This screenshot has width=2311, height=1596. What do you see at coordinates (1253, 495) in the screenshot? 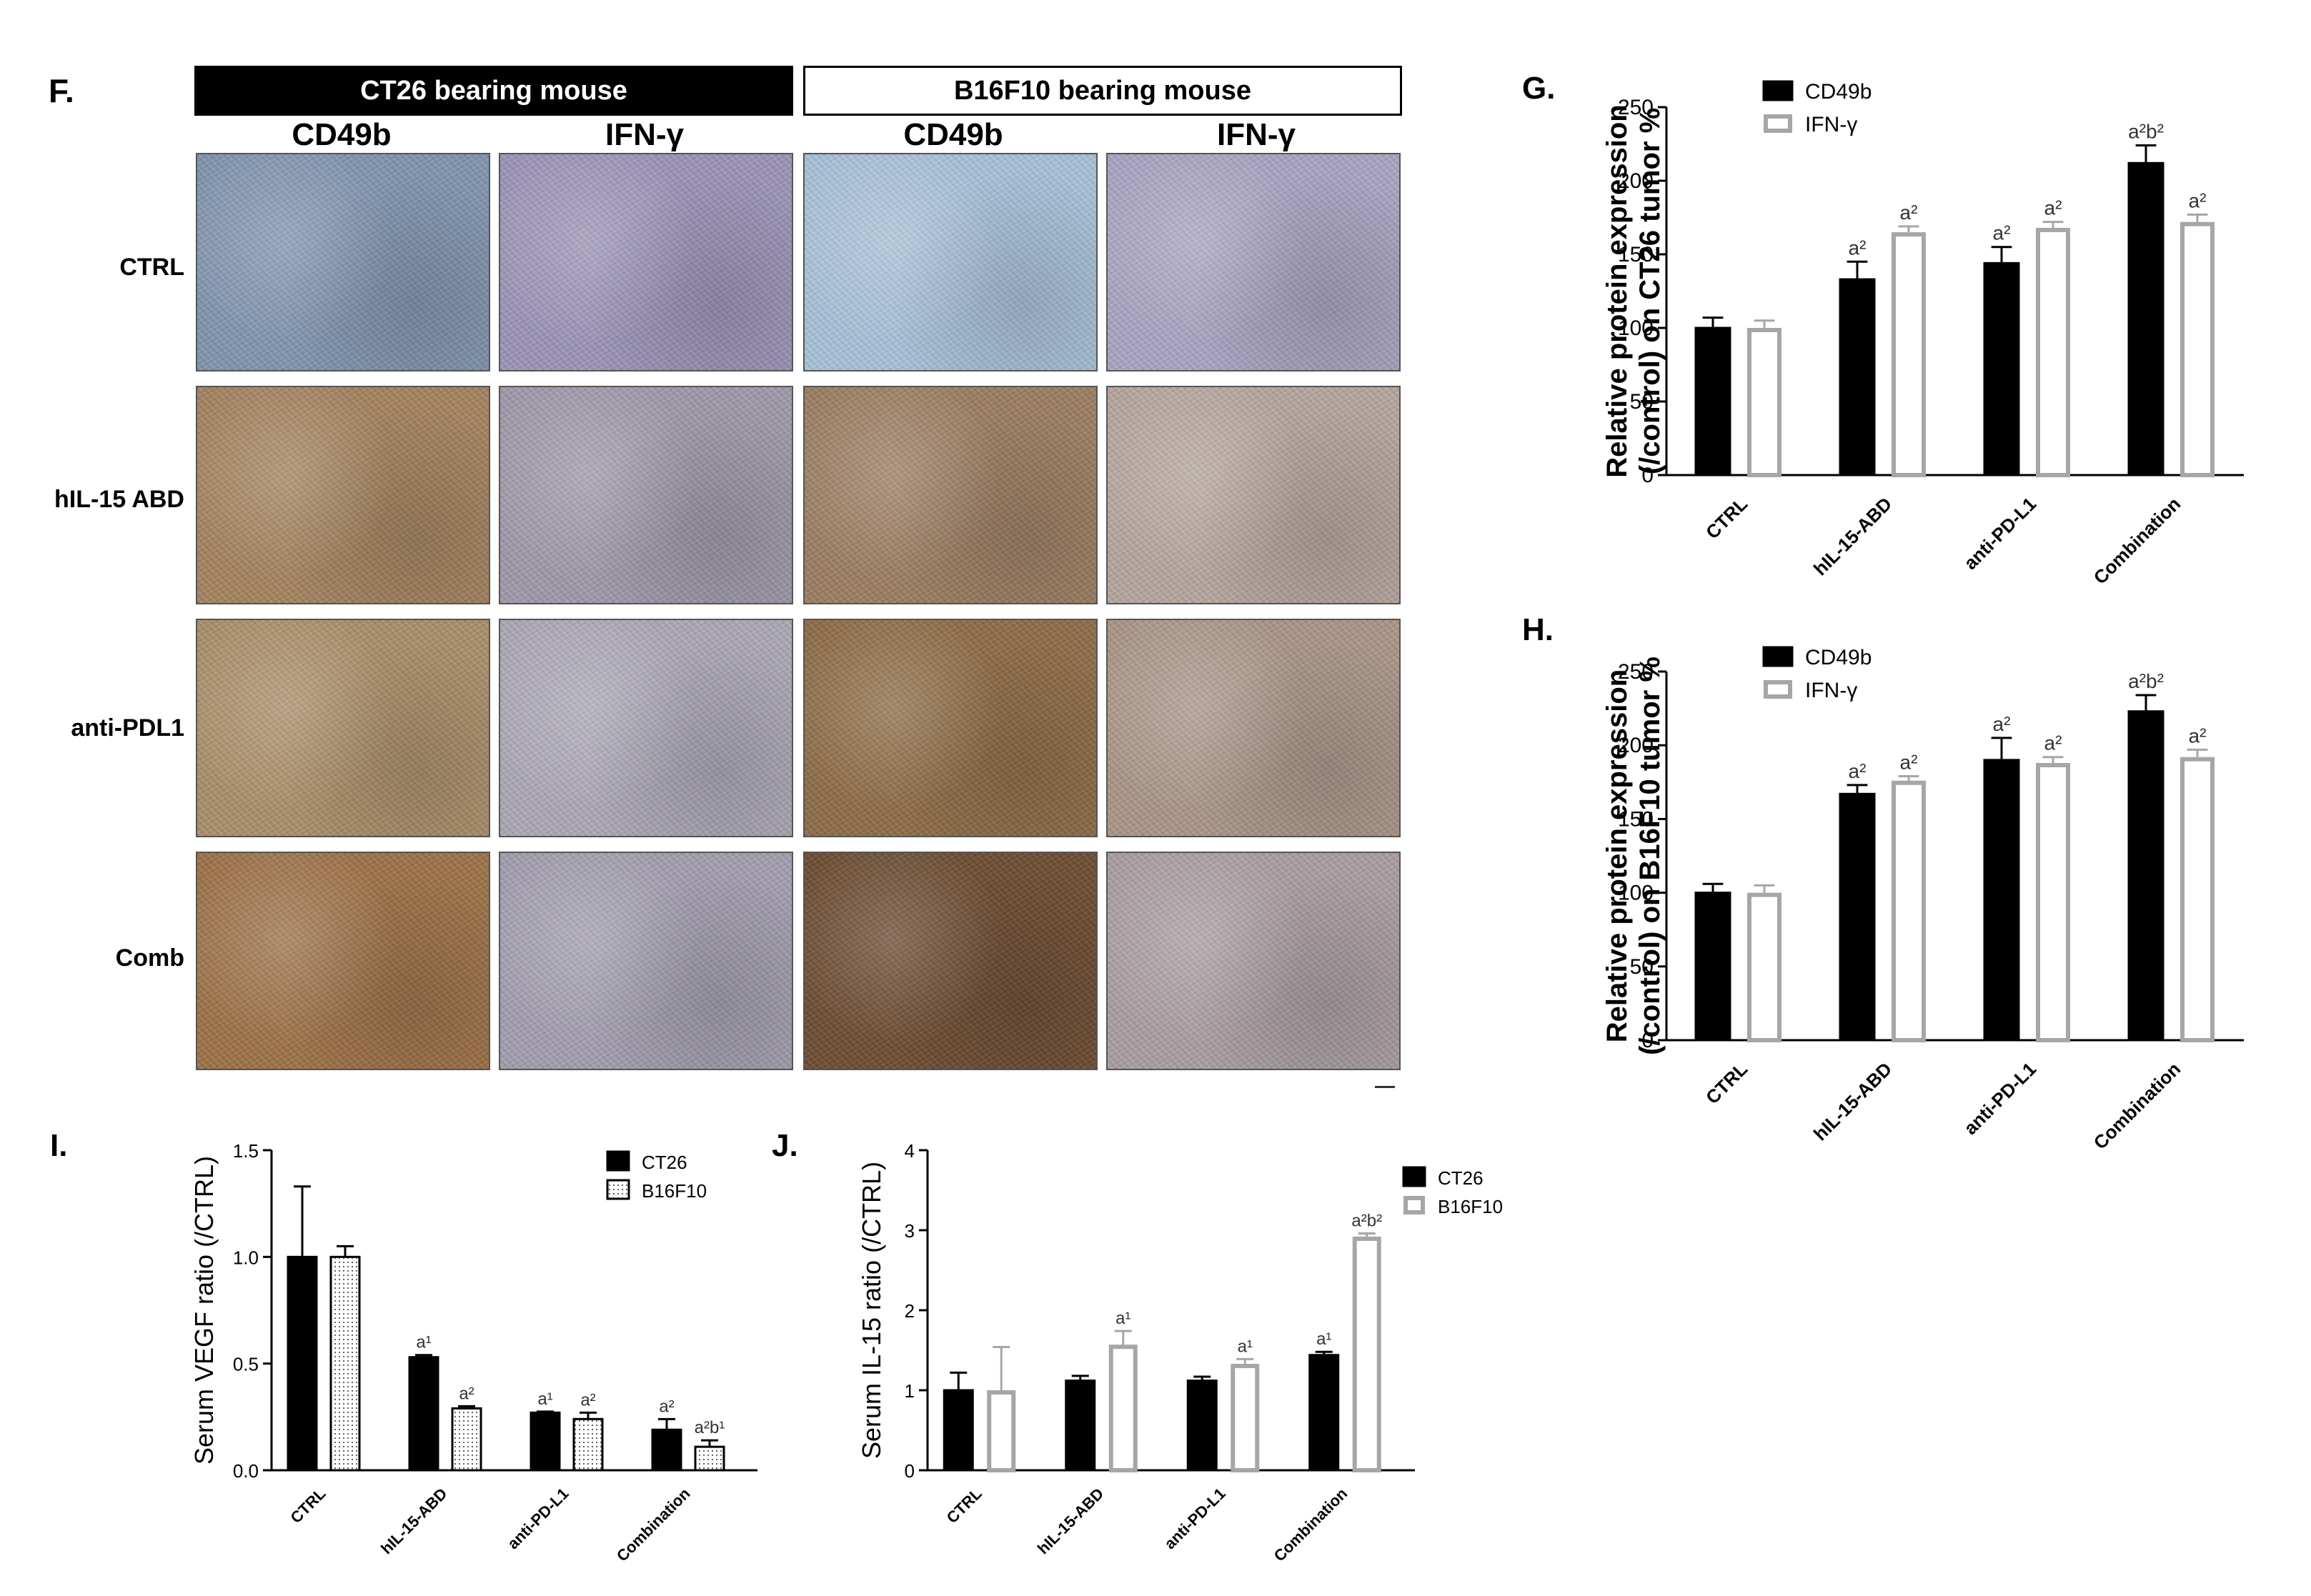
I see `micrograph-hil15-abd-b16f10-ifng` at bounding box center [1253, 495].